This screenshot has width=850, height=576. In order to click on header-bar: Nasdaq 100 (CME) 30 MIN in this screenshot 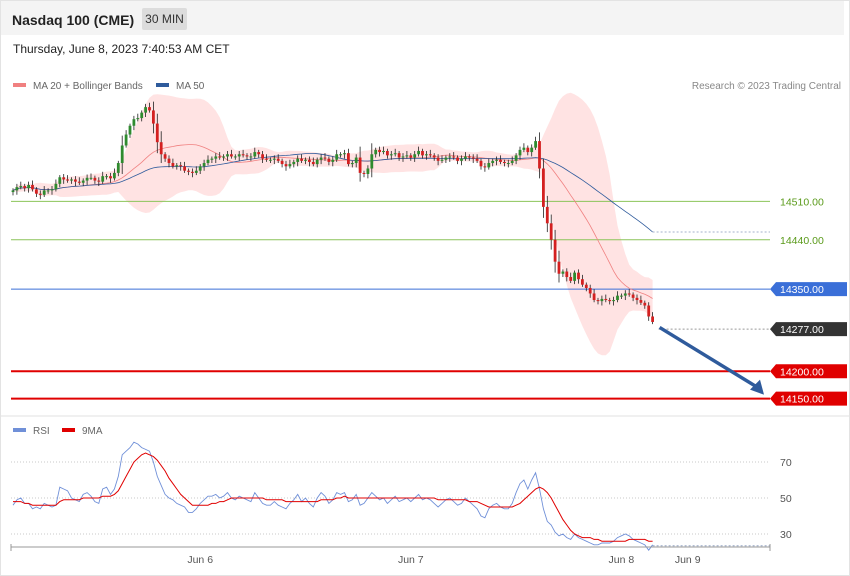, I will do `click(422, 18)`.